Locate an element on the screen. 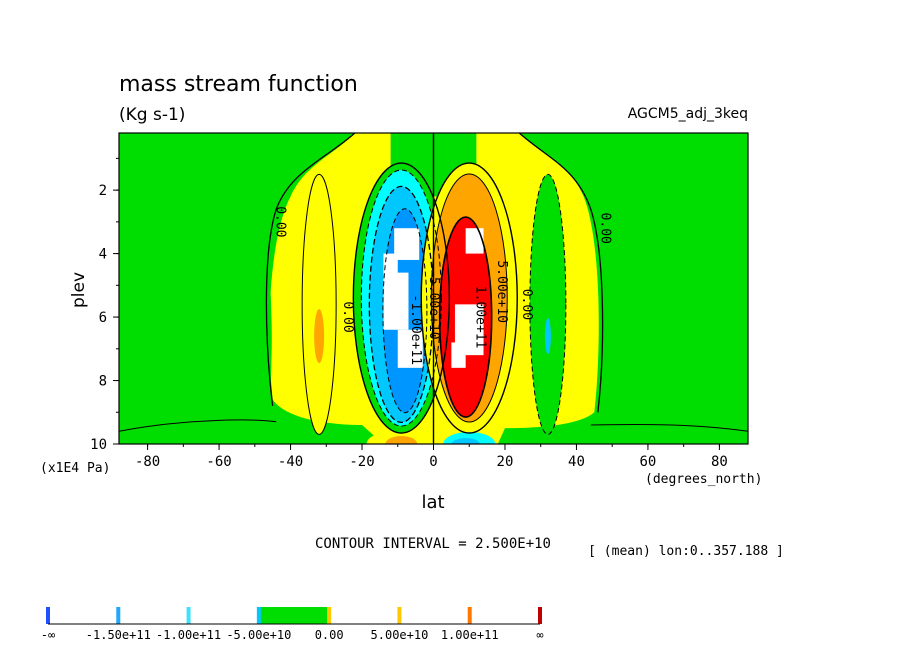 This screenshot has height=654, width=904. chart-subtitle: (Kg s-1) is located at coordinates (152, 115).